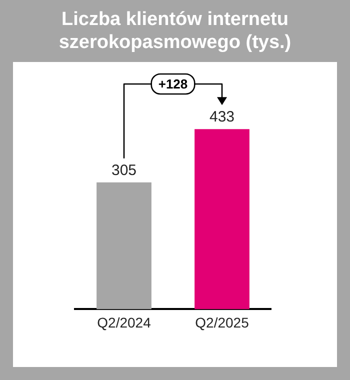  Describe the element at coordinates (124, 322) in the screenshot. I see `x-tick-label: Q2/2024` at that location.